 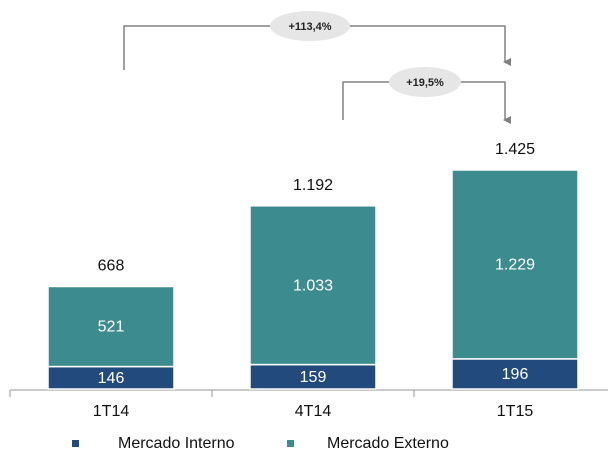 I want to click on bar-value-label: 159, so click(x=313, y=377).